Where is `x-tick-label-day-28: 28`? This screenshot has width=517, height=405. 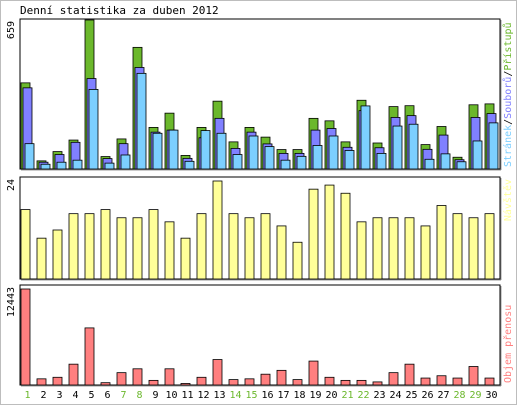
x-tick-label-day-28: 28 is located at coordinates (459, 395).